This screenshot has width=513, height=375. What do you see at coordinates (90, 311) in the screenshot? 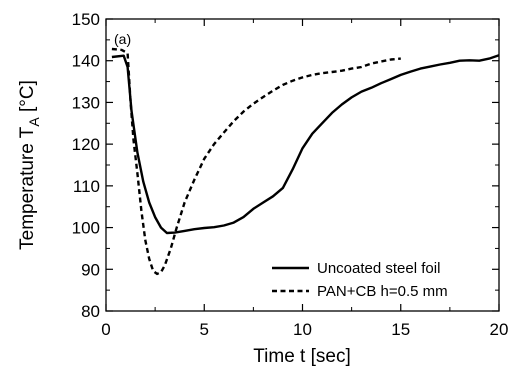
I see `y-tick-label: 80` at bounding box center [90, 311].